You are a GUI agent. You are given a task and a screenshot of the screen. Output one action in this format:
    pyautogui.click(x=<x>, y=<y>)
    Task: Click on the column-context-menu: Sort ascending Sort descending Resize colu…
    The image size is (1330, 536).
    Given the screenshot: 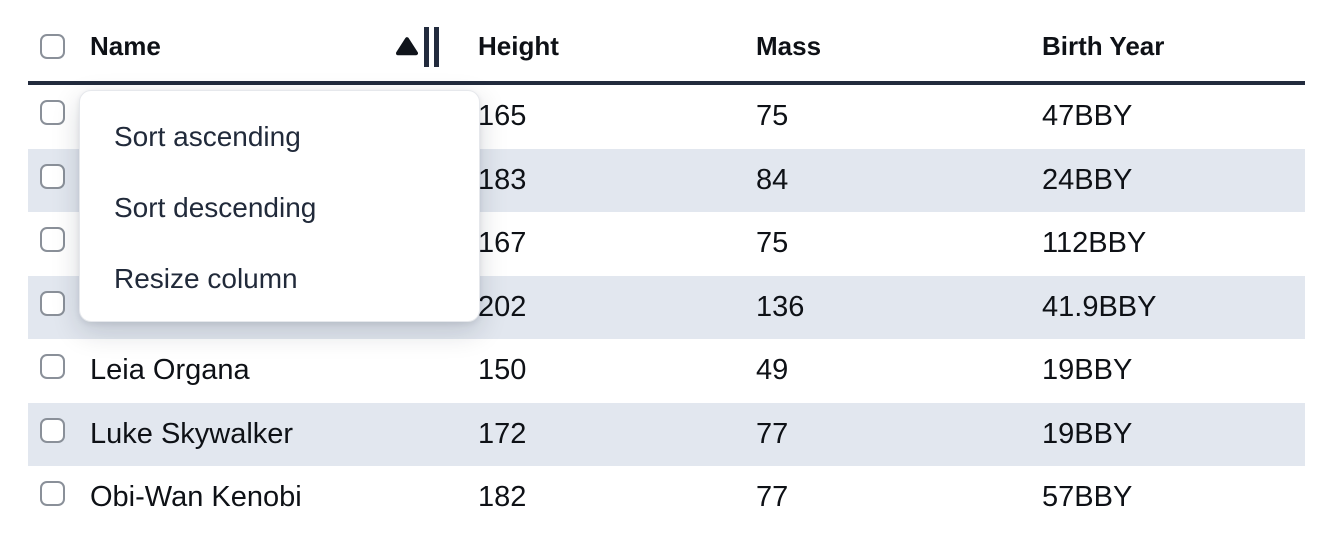 What is the action you would take?
    pyautogui.click(x=279, y=206)
    